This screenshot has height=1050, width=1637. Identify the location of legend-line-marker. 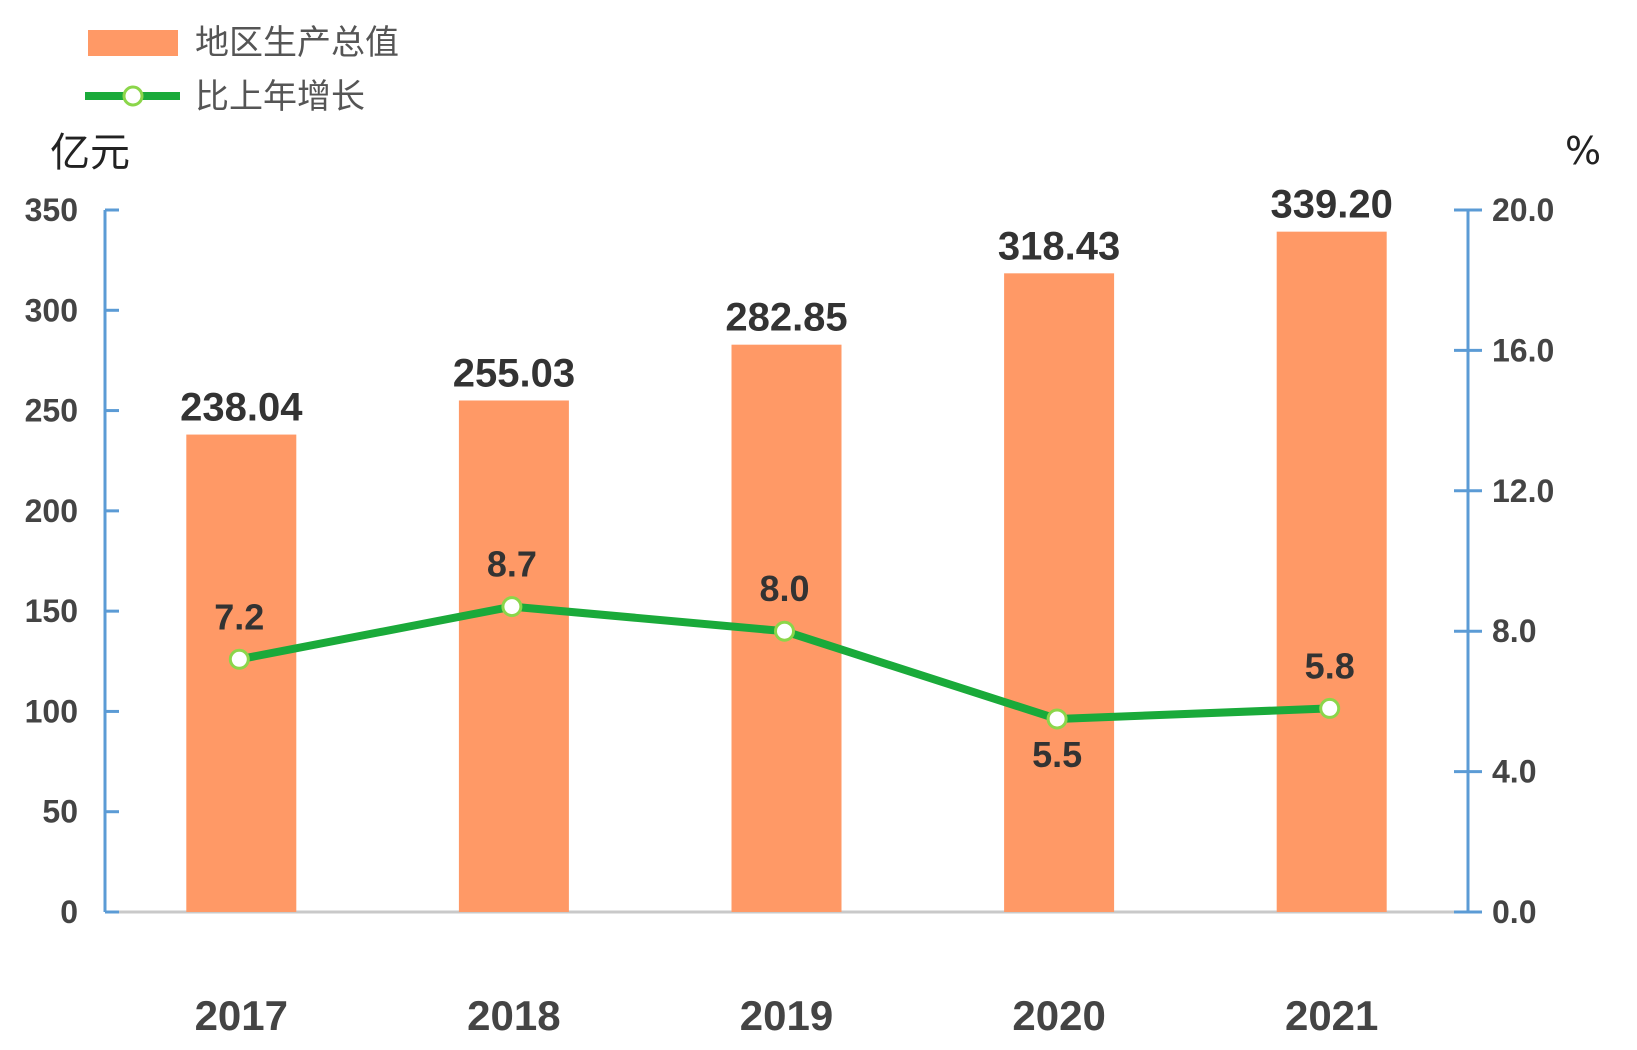
(133, 96).